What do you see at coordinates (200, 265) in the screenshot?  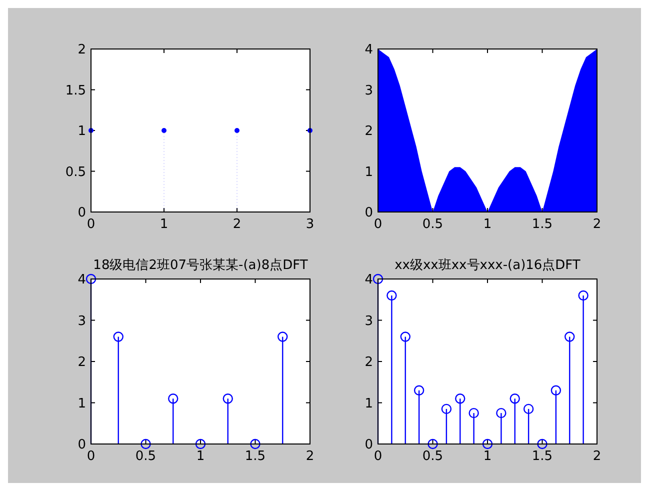 I see `chart-title: 18级电信2班07号张某某-(a)8点DFT` at bounding box center [200, 265].